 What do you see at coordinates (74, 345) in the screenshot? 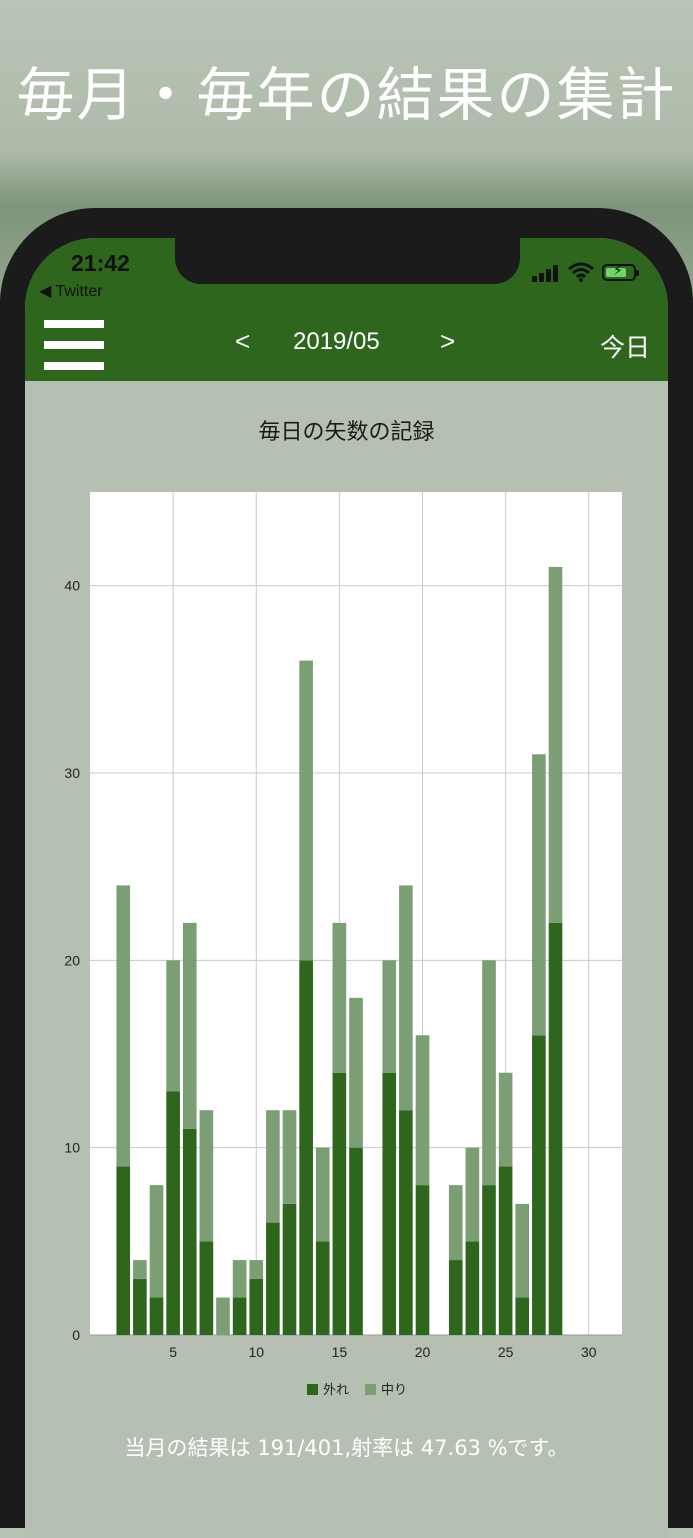
I see `hamburger-menu-icon` at bounding box center [74, 345].